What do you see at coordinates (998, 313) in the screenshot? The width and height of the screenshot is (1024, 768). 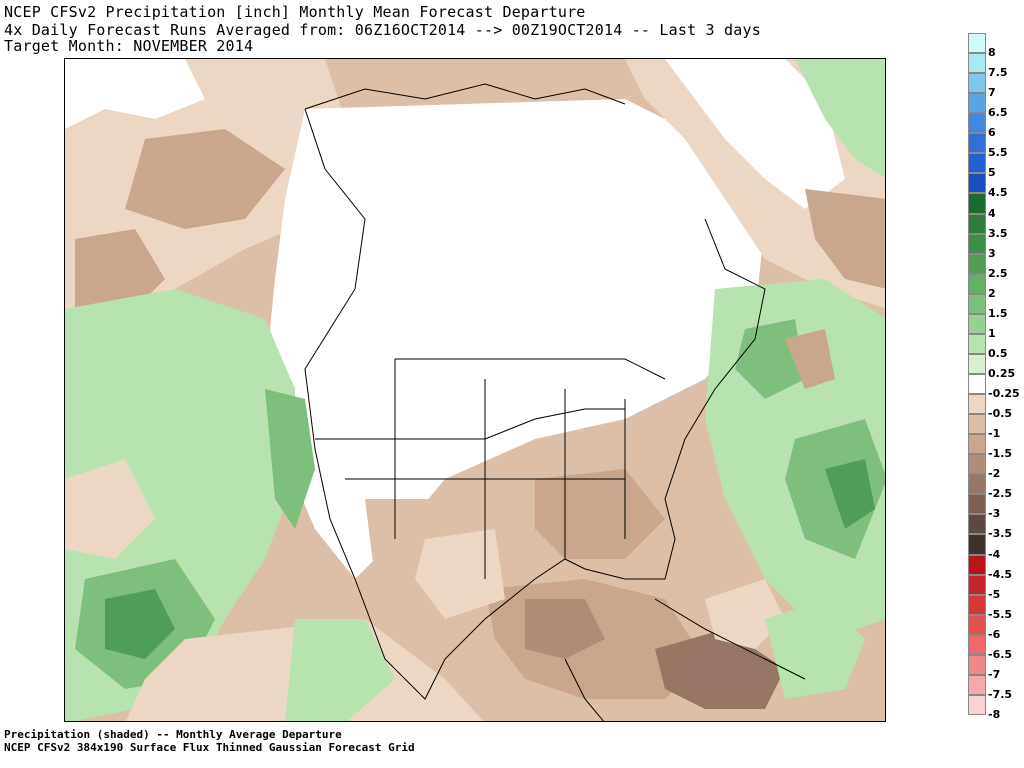 I see `legend-label: 1.5` at bounding box center [998, 313].